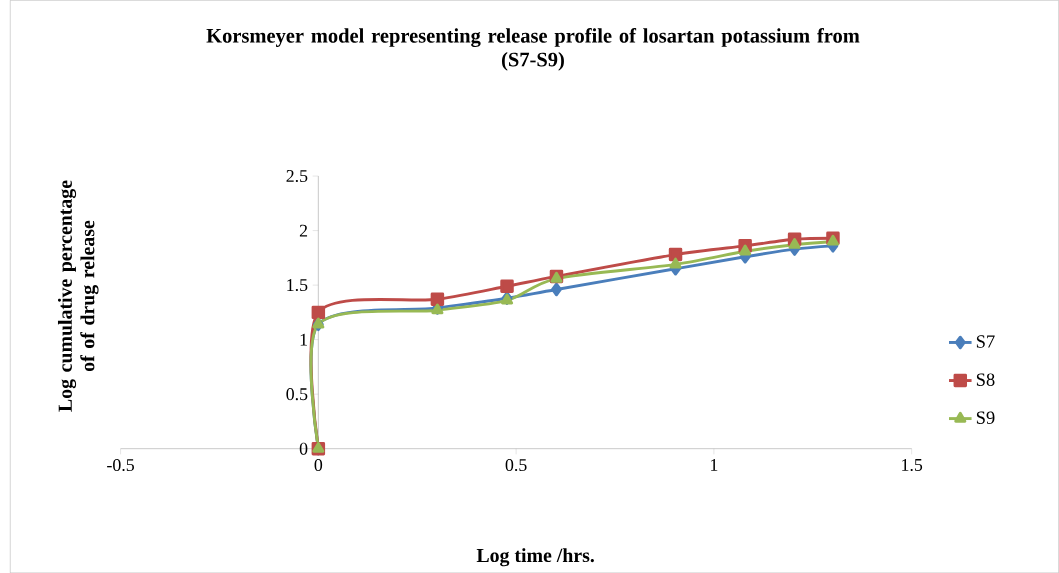 The width and height of the screenshot is (1059, 573). I want to click on y-tick-label: 2, so click(303, 230).